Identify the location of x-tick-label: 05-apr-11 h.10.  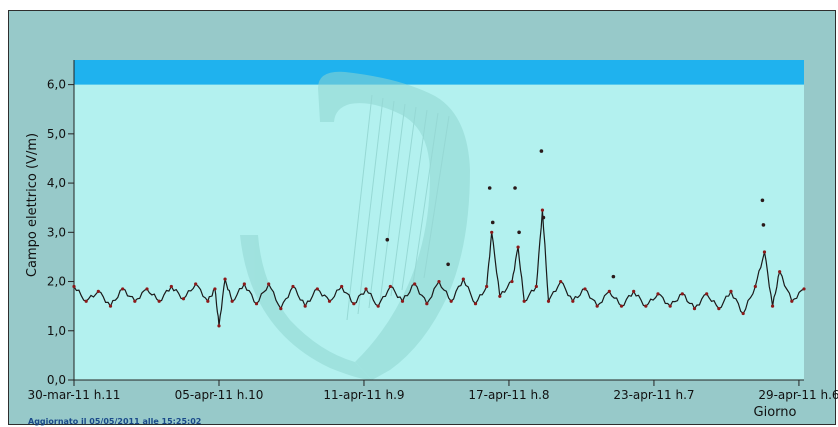
(219, 395).